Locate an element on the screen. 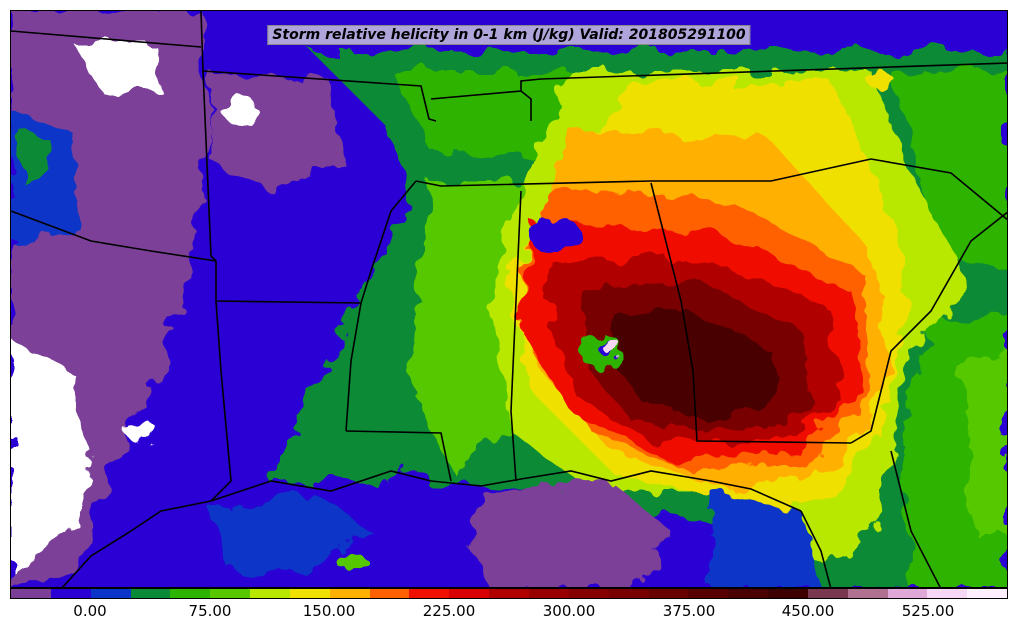 The height and width of the screenshot is (633, 1018). colorbar-tick: 375.00 is located at coordinates (689, 611).